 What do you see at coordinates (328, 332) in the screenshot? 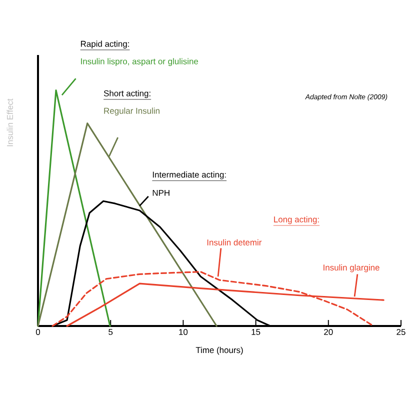
I see `x-tick-label: 20` at bounding box center [328, 332].